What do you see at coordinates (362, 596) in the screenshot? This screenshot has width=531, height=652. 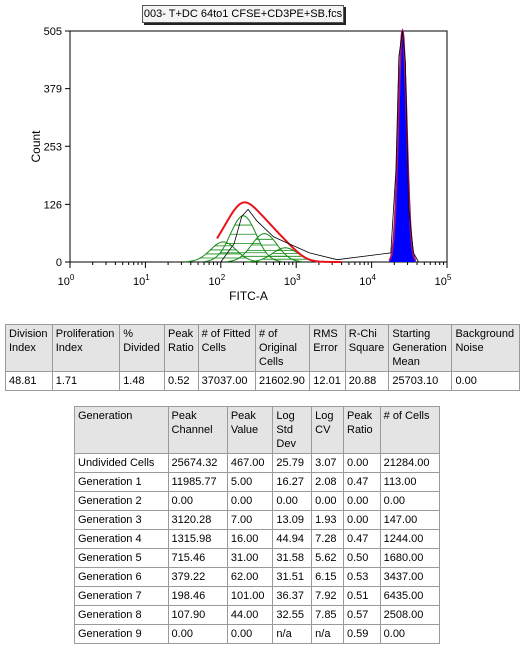 I see `table-cell: 0.51` at bounding box center [362, 596].